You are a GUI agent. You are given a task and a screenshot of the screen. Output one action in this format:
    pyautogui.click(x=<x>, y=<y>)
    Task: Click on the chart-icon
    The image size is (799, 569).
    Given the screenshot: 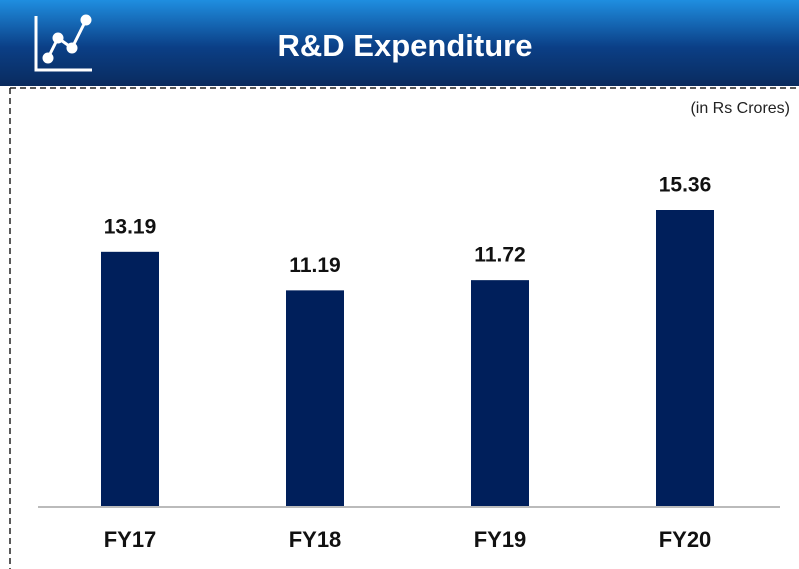 What is the action you would take?
    pyautogui.click(x=63, y=43)
    